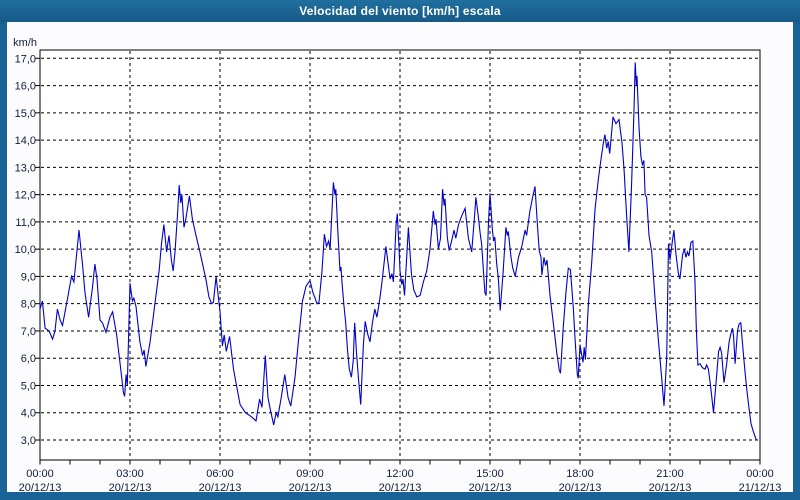 Image resolution: width=800 pixels, height=500 pixels. Describe the element at coordinates (580, 474) in the screenshot. I see `x-tick-time-label: 18:00` at that location.